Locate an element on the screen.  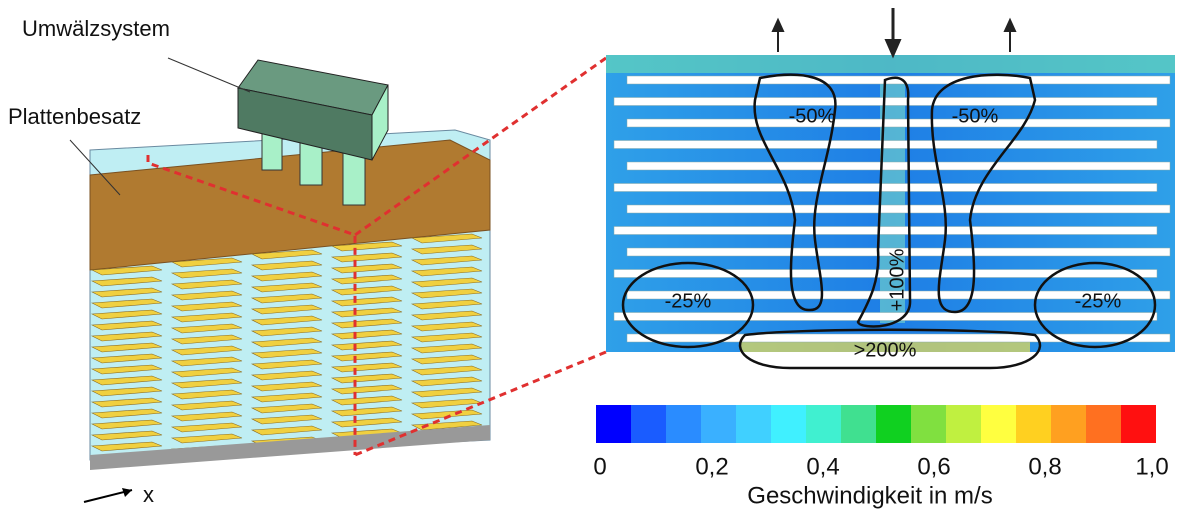
colorbar-tick: 0,2 is located at coordinates (711, 466).